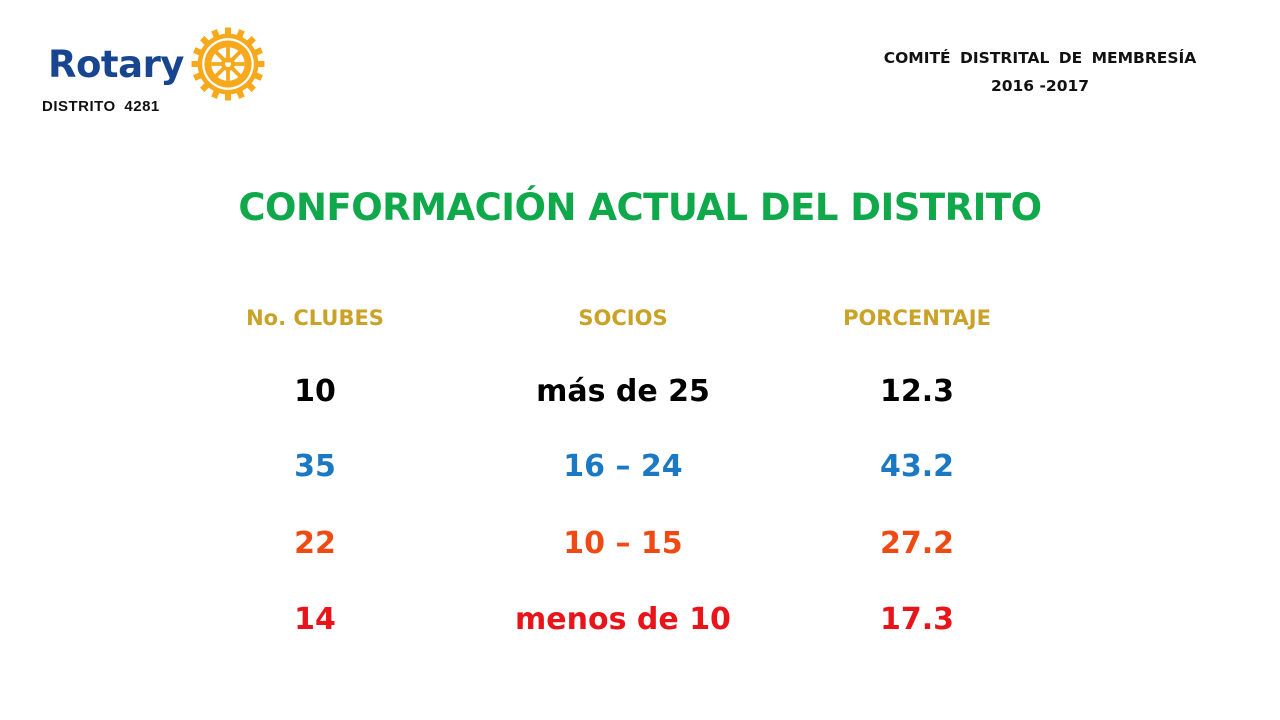 This screenshot has height=720, width=1280. Describe the element at coordinates (917, 543) in the screenshot. I see `row-3-porcentaje: 27.2` at that location.